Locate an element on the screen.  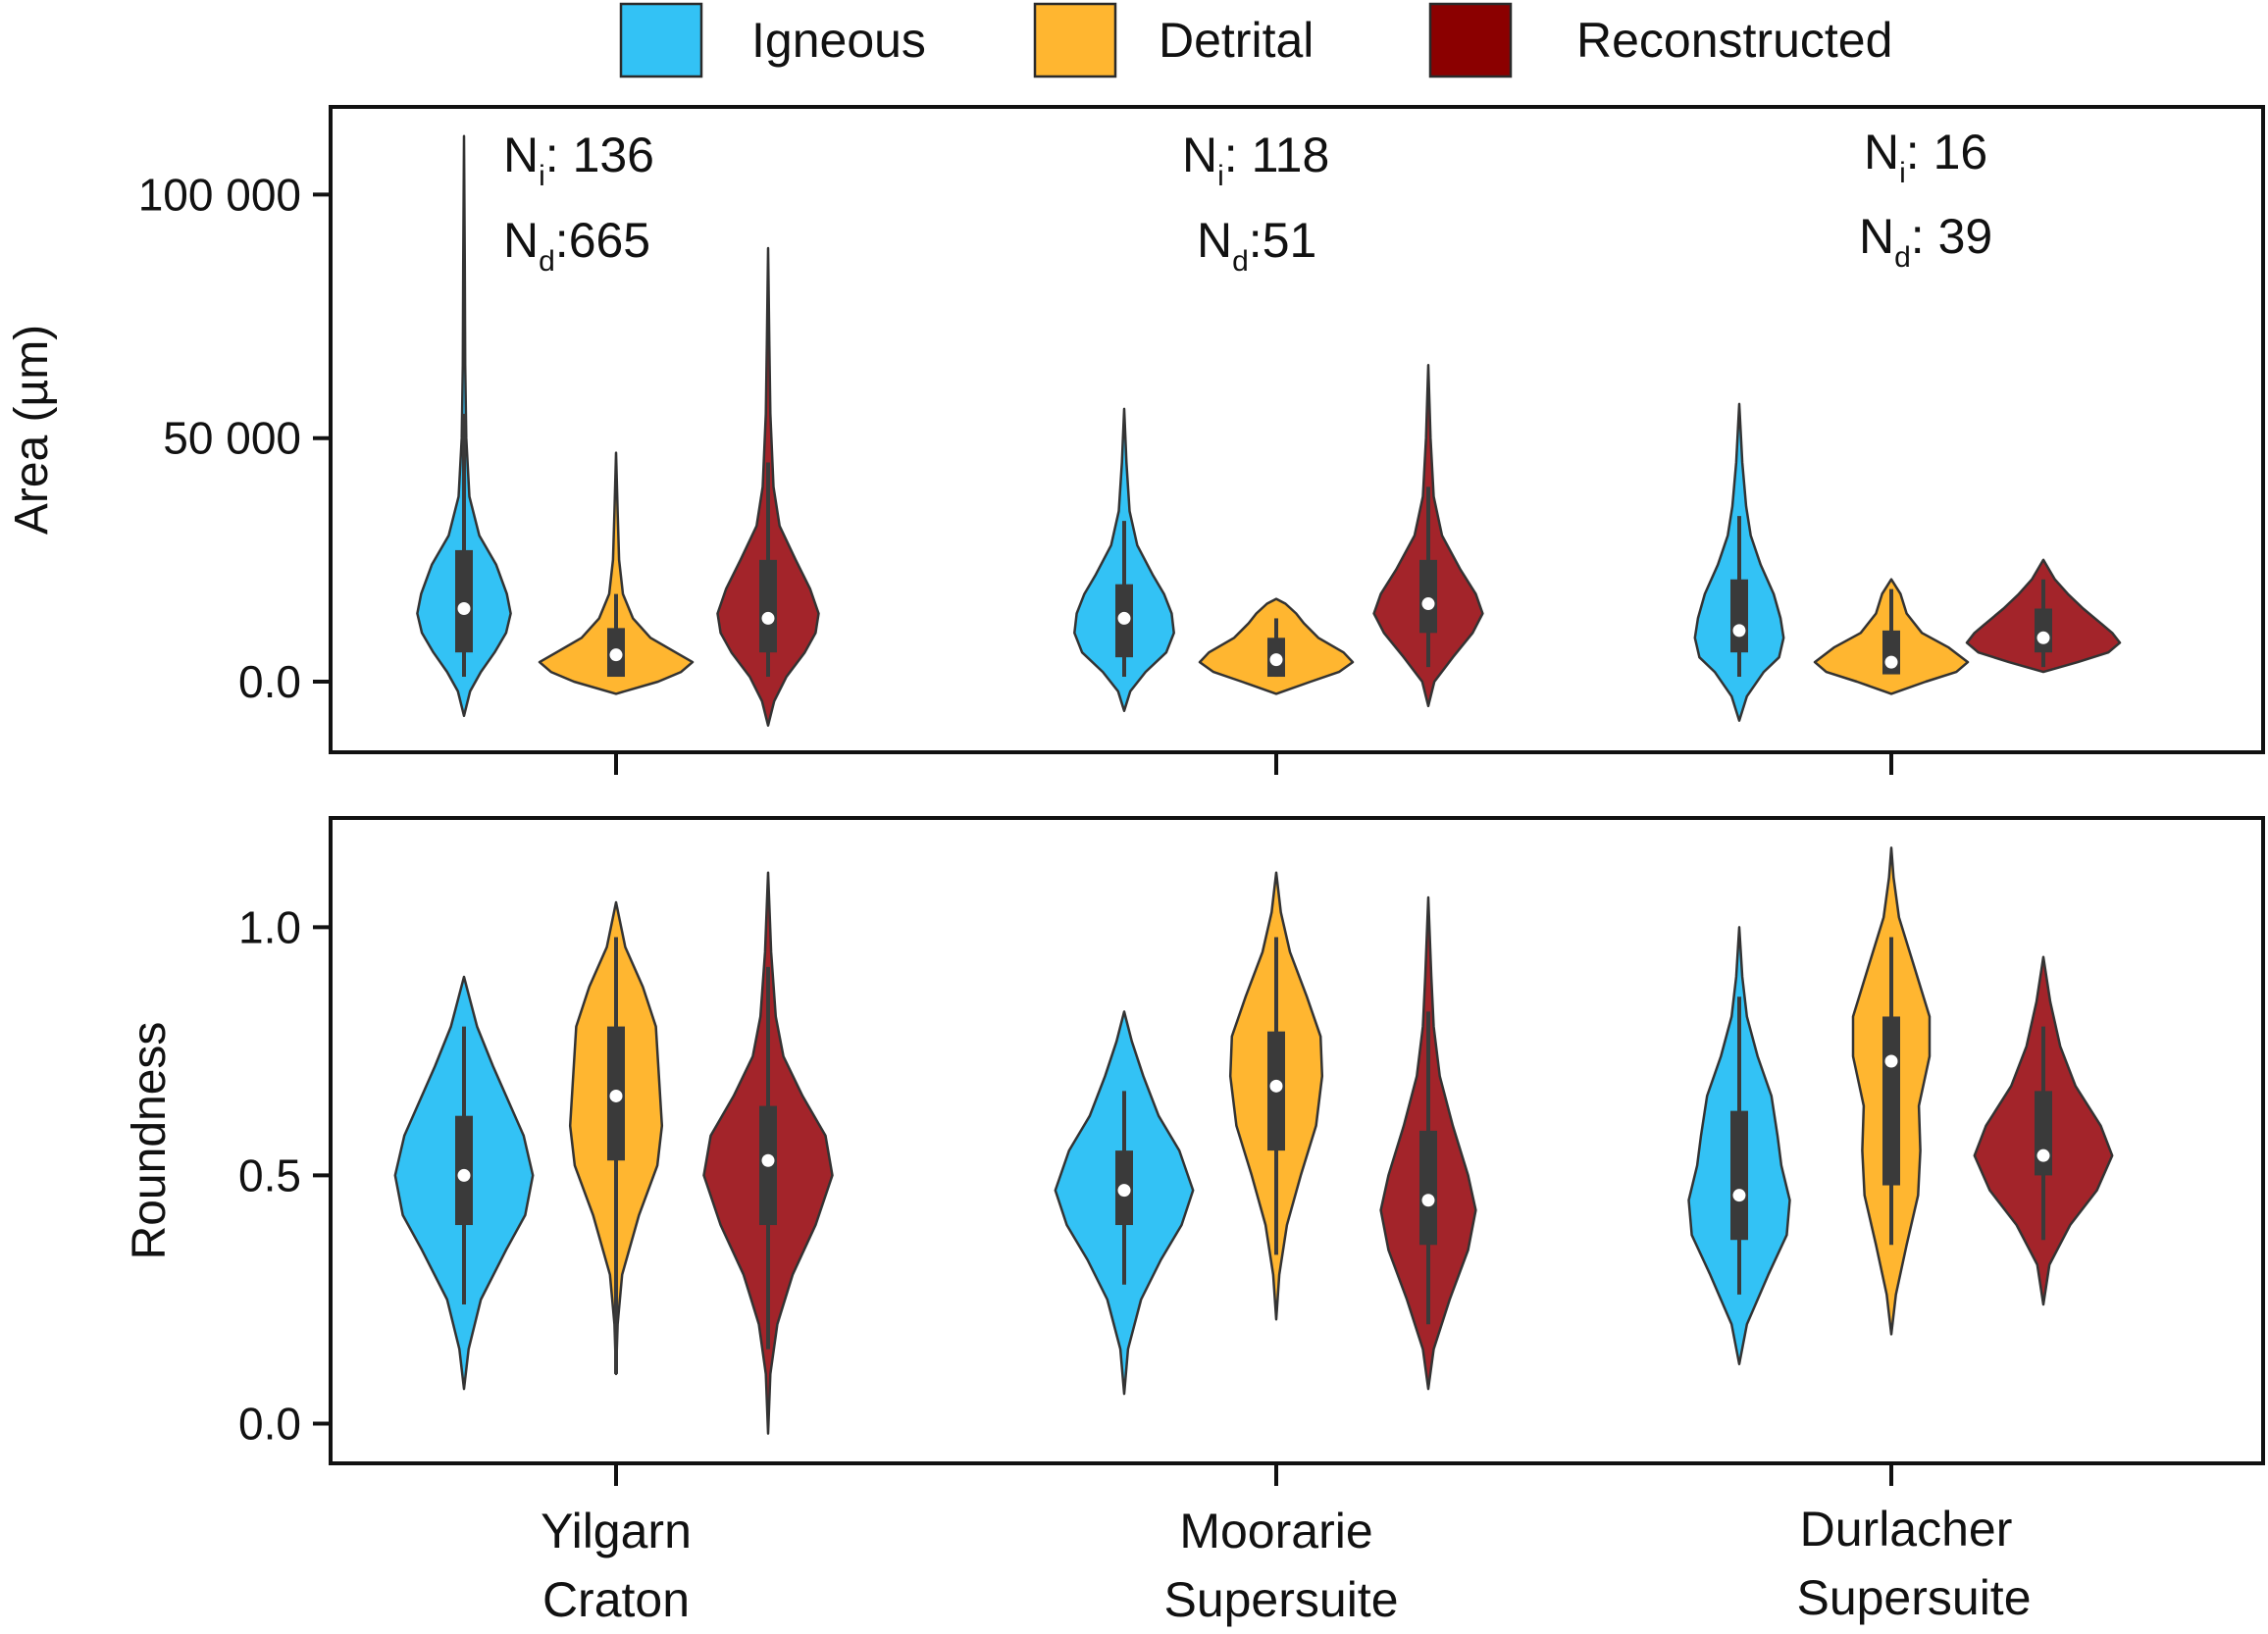
annotation-nd-durlacher: Nd: 39 is located at coordinates (1926, 241).